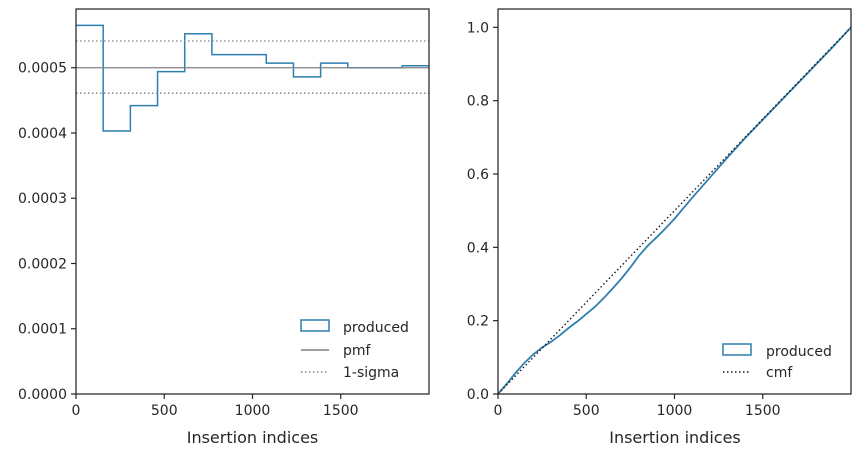 The height and width of the screenshot is (460, 861). I want to click on left-y-tick-label: 0.0005, so click(42, 69).